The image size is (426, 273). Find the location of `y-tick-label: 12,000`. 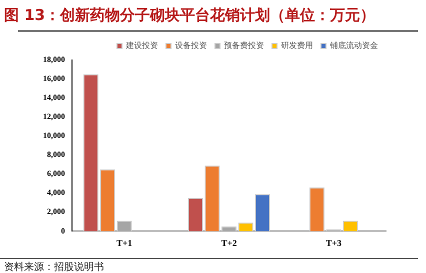

y-tick-label: 12,000 is located at coordinates (54, 117).